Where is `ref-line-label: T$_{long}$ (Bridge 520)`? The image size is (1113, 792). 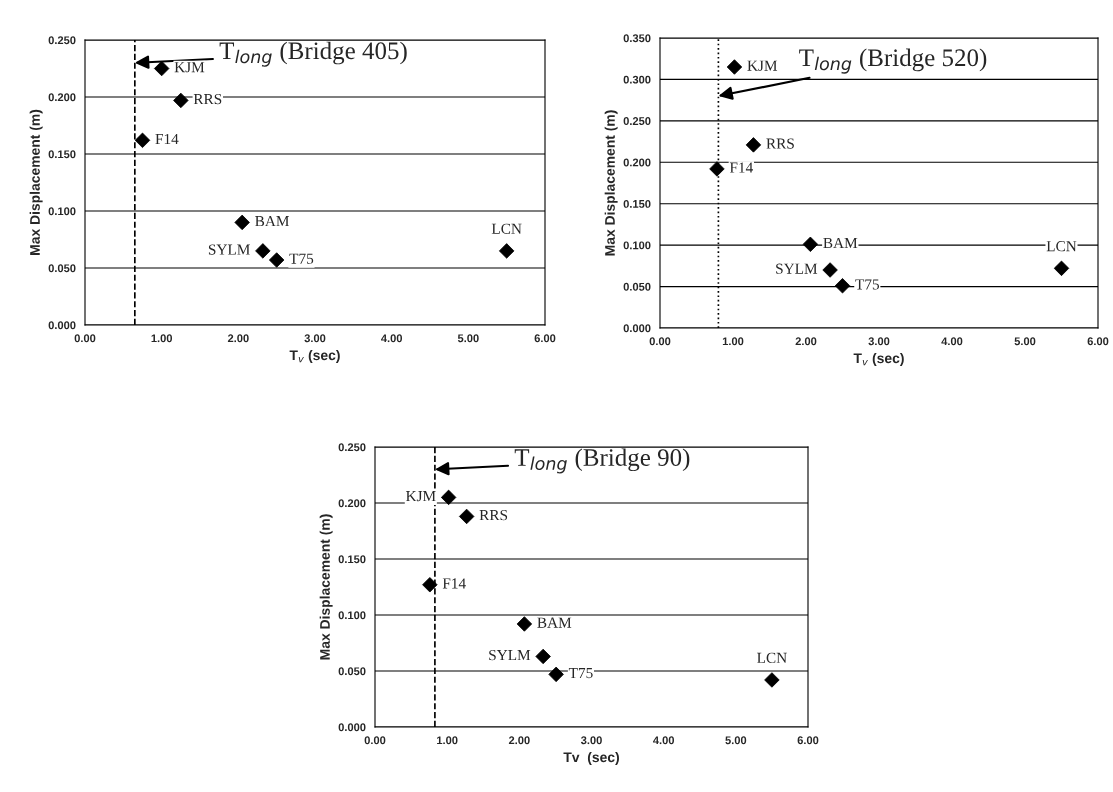
ref-line-label: T$_{long}$ (Bridge 520) is located at coordinates (893, 61).